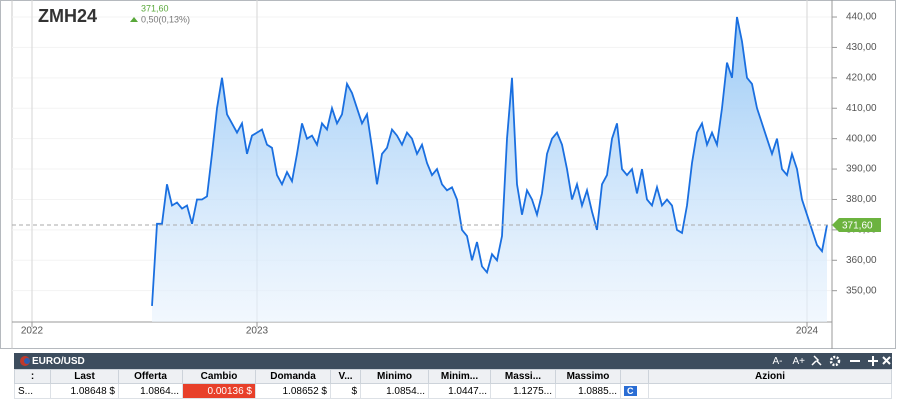 The image size is (906, 400). I want to click on price: 371,60, so click(155, 8).